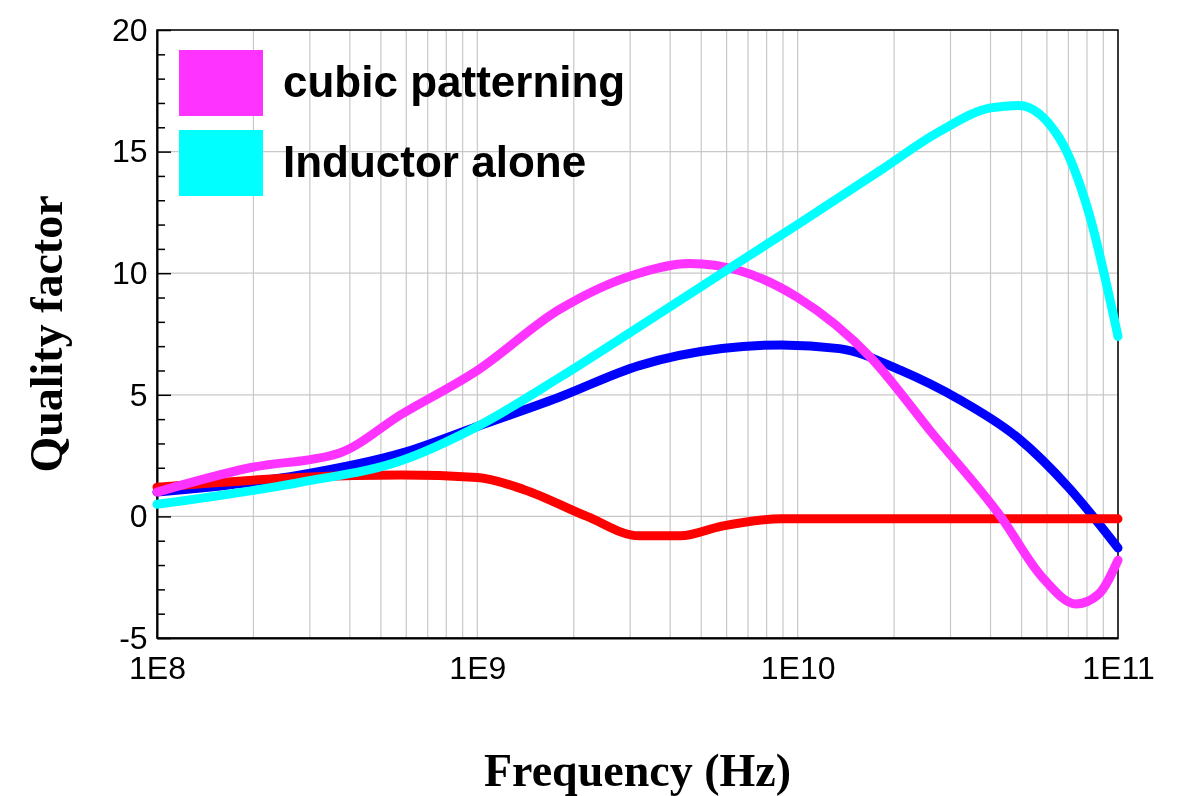 The width and height of the screenshot is (1181, 796). I want to click on legend-label: Inductor alone, so click(435, 161).